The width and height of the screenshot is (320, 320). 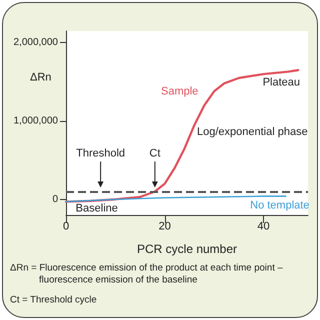 What do you see at coordinates (179, 91) in the screenshot?
I see `series-label: Sample` at bounding box center [179, 91].